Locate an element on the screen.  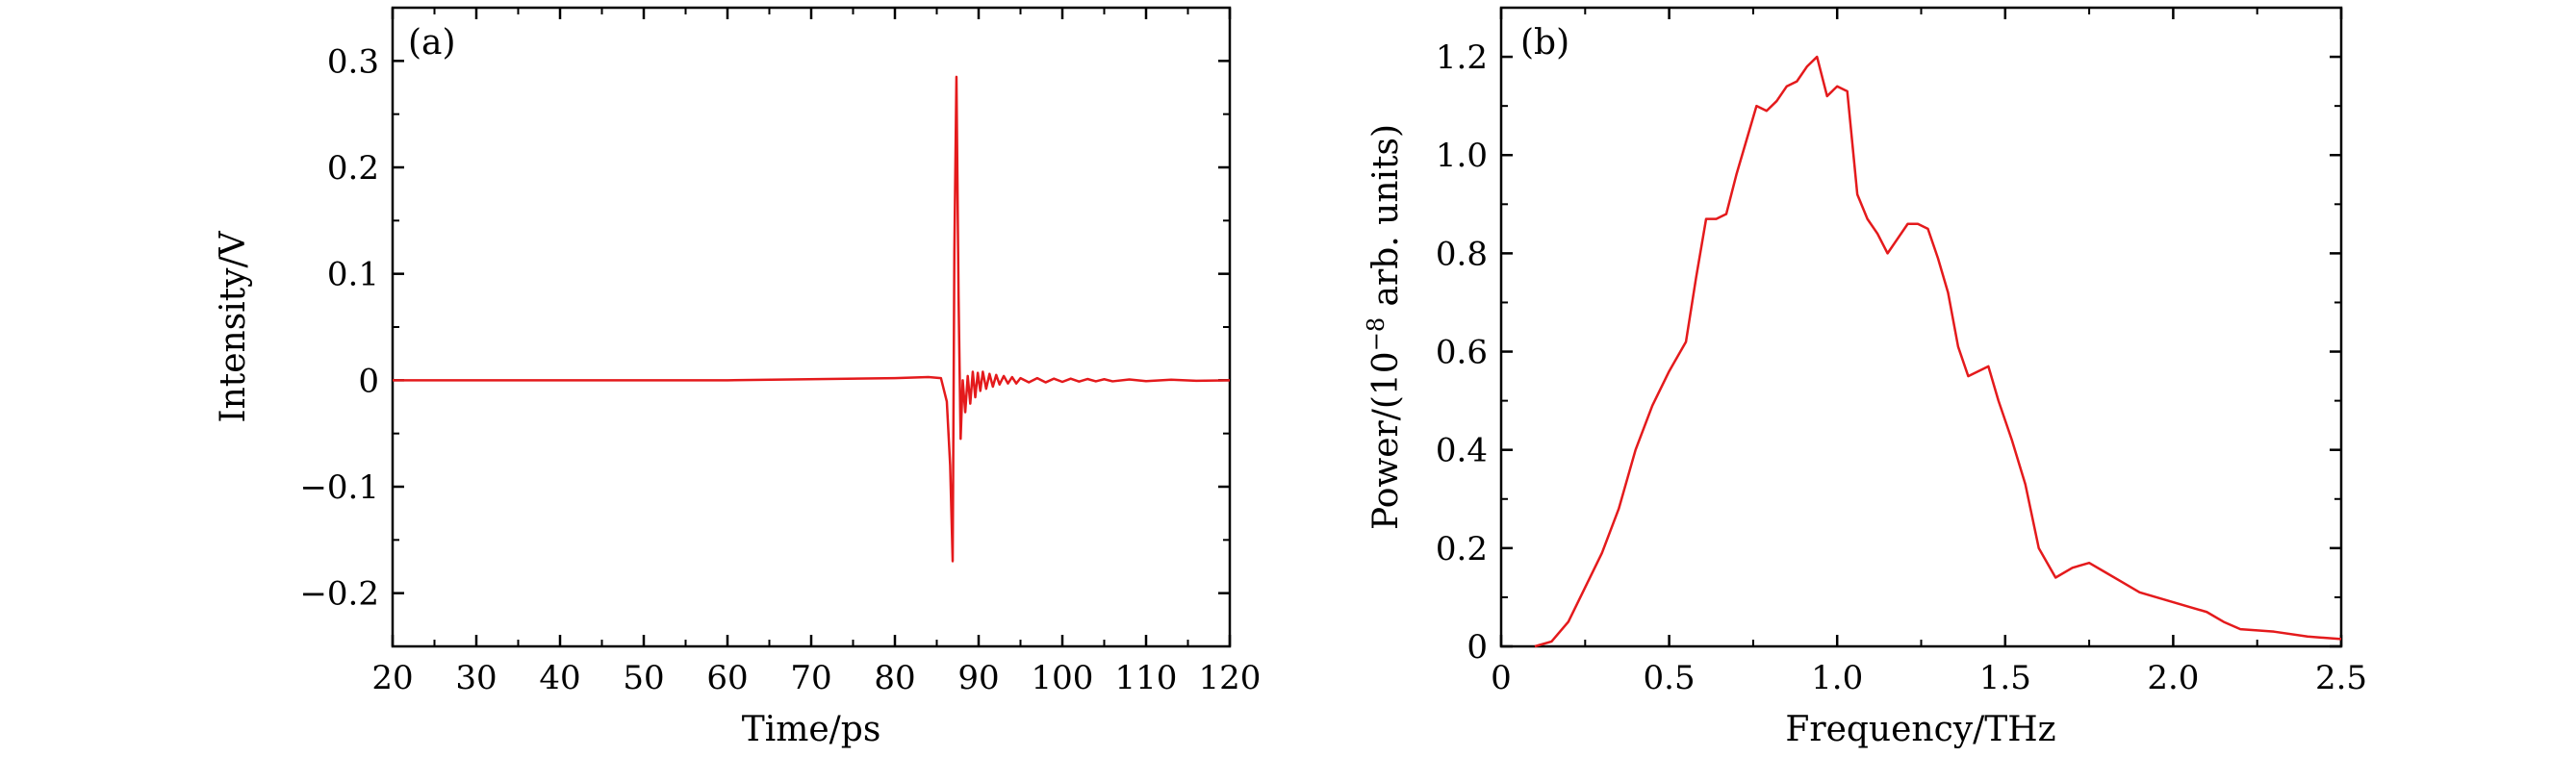
panel-b-x-tick-label: 0.5 is located at coordinates (1670, 678).